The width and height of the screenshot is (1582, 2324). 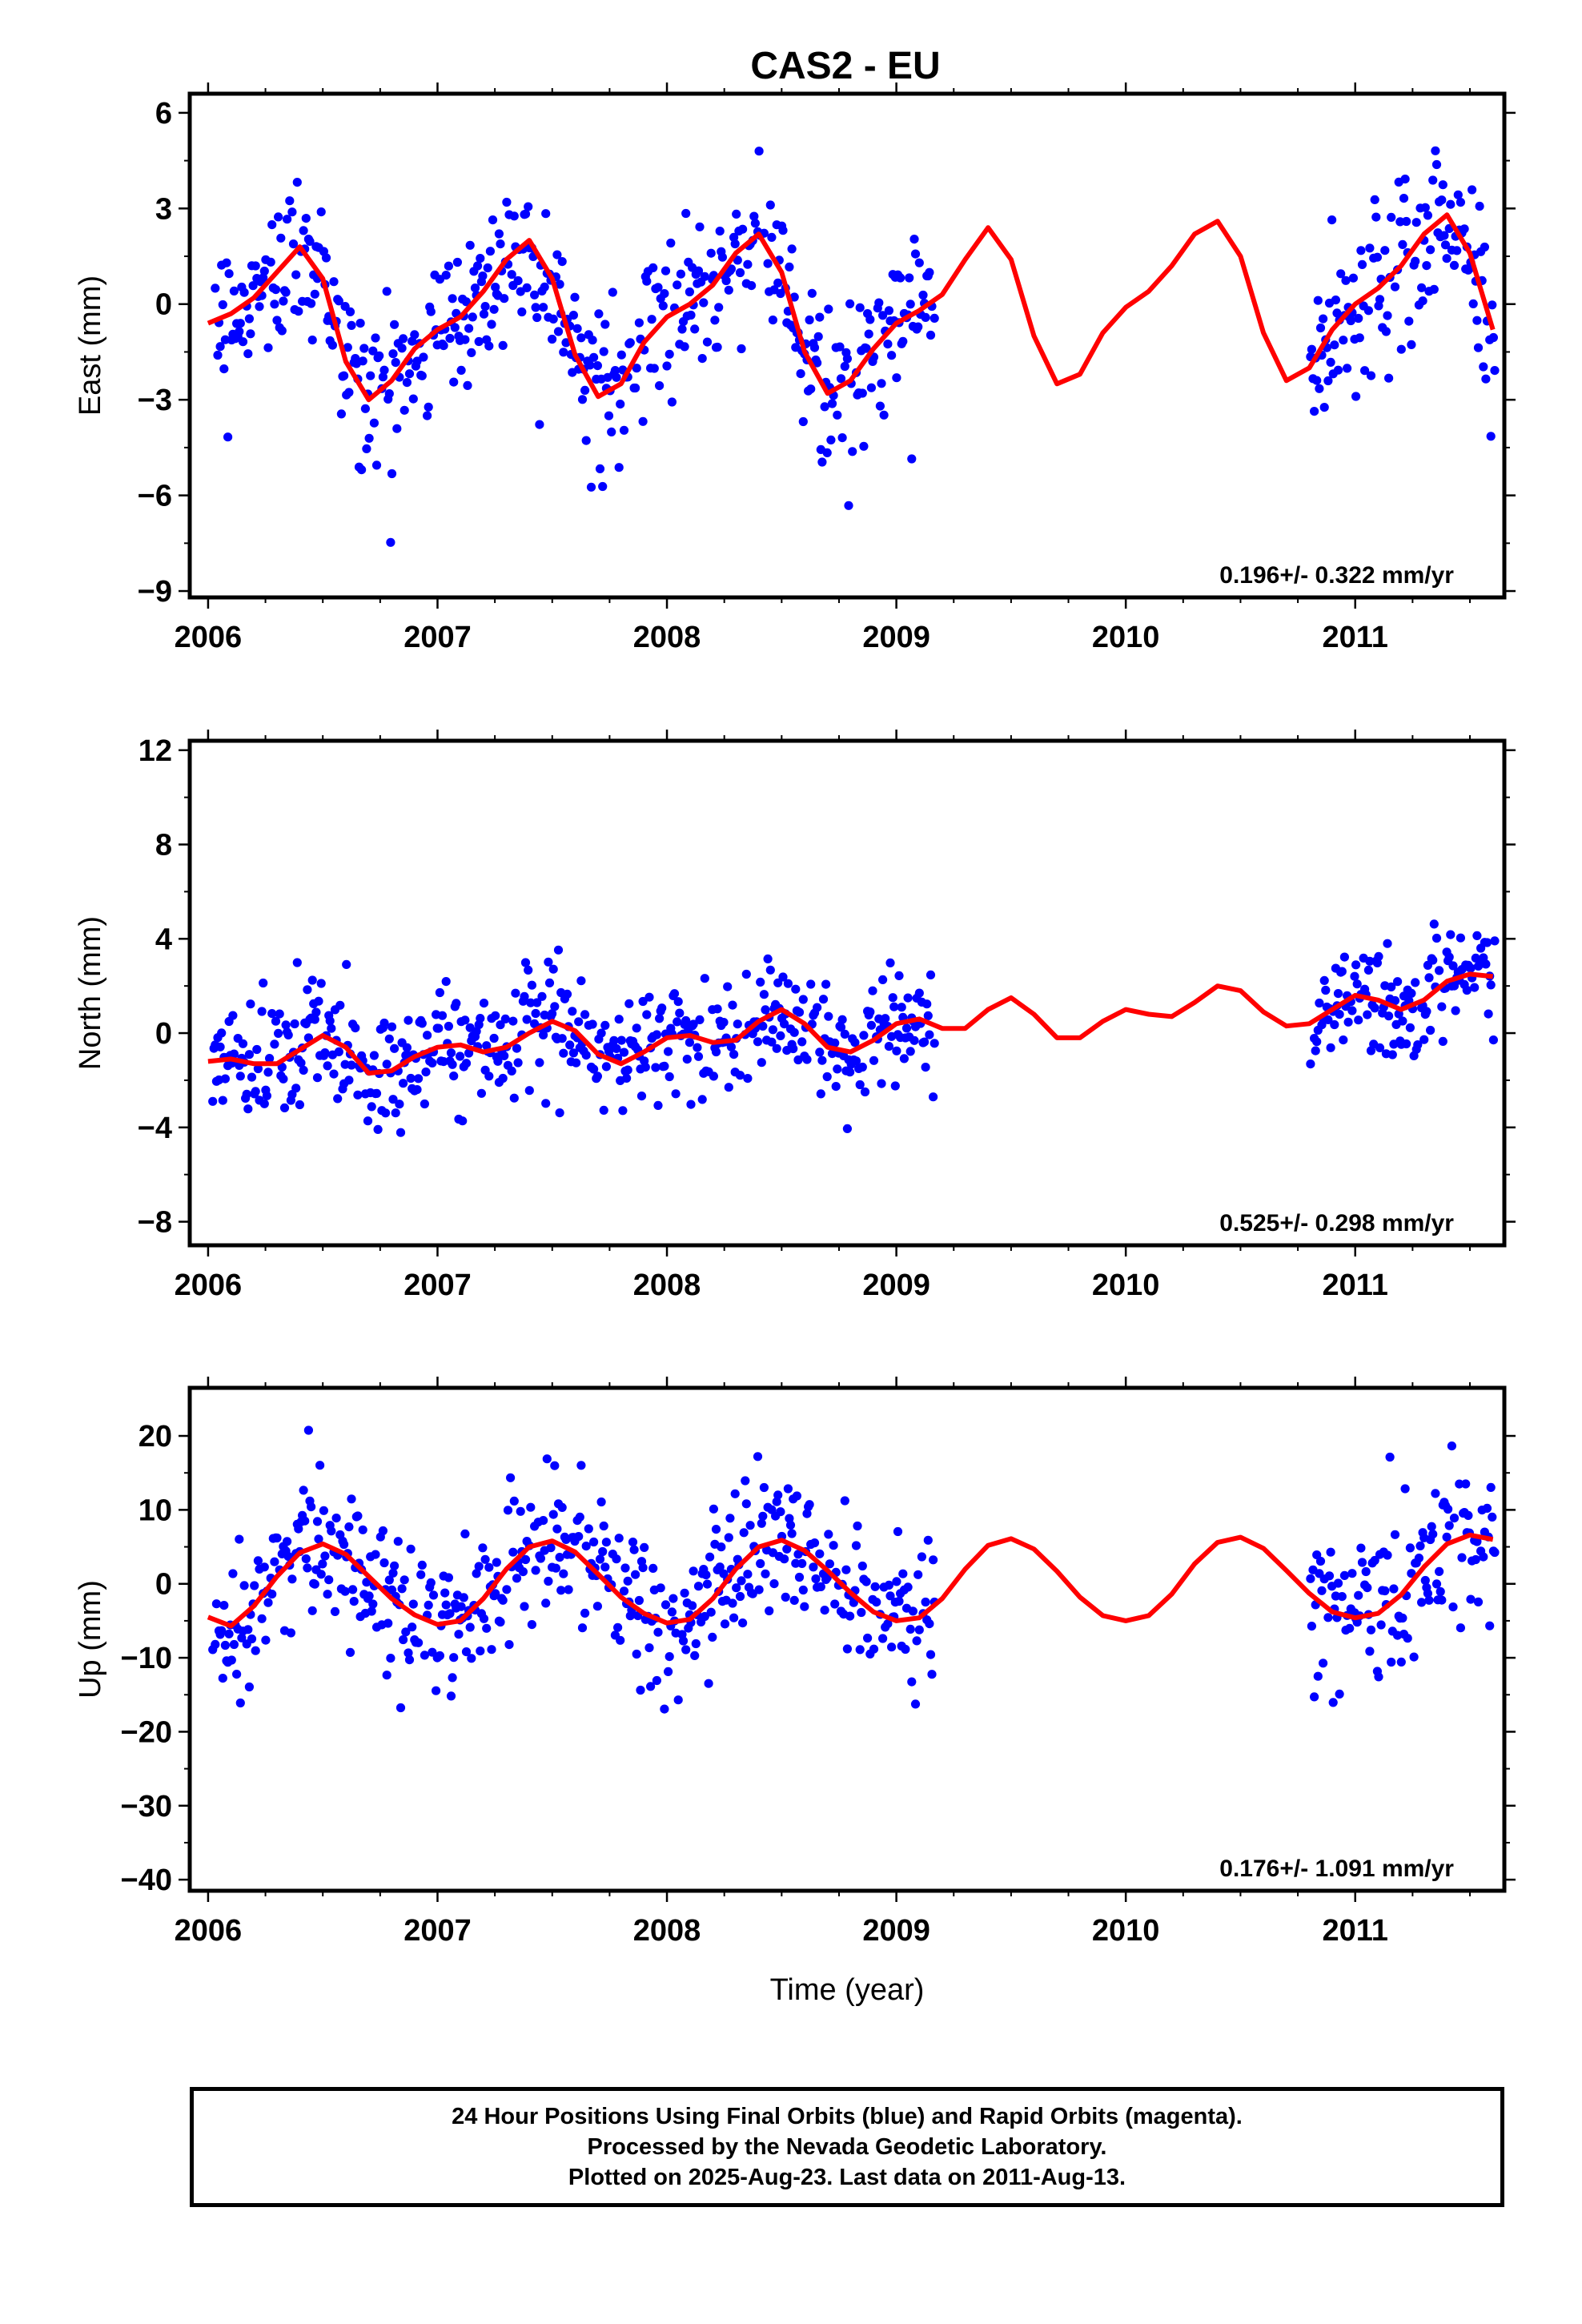 I want to click on east-rate-label: 0.196+/- 0.322 mm/yr, so click(x=1336, y=575).